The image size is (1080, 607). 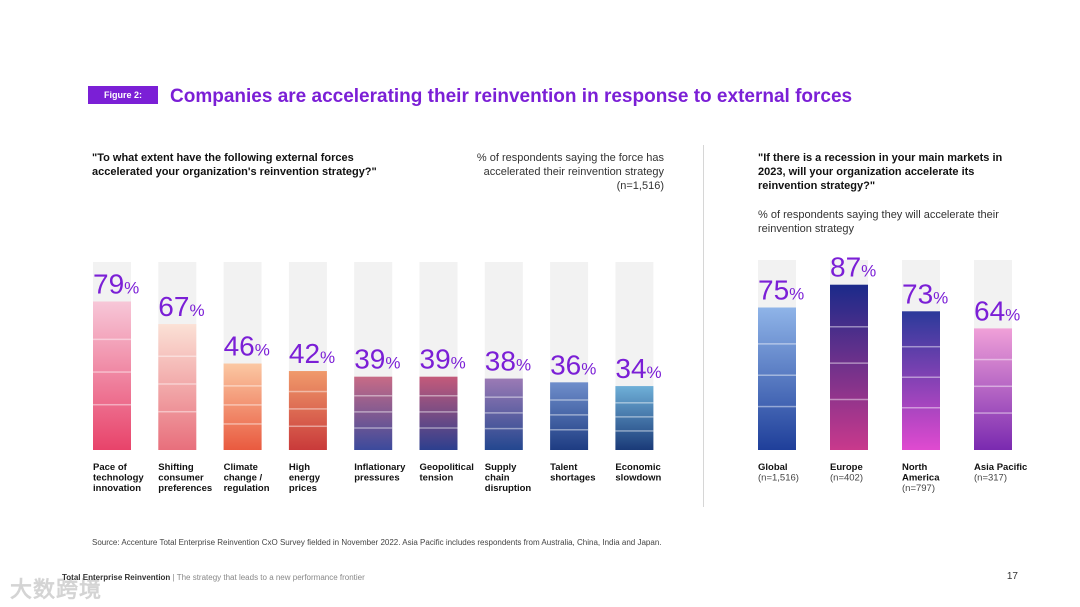 What do you see at coordinates (846, 473) in the screenshot?
I see `right-category-label-1: Europe (n=402)` at bounding box center [846, 473].